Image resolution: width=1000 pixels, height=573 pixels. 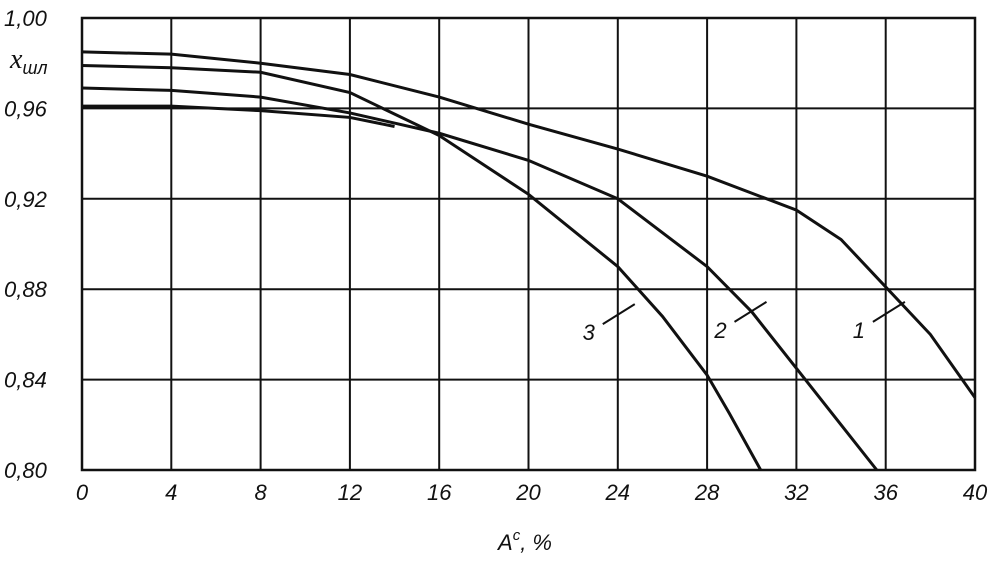 What do you see at coordinates (719, 330) in the screenshot?
I see `annotation: 2` at bounding box center [719, 330].